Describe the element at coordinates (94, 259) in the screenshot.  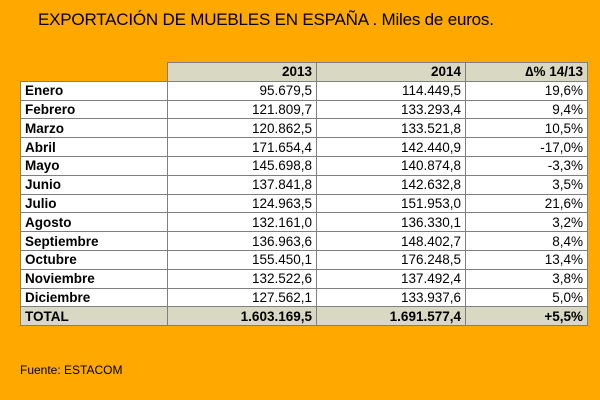
I see `month-cell: Octubre` at that location.